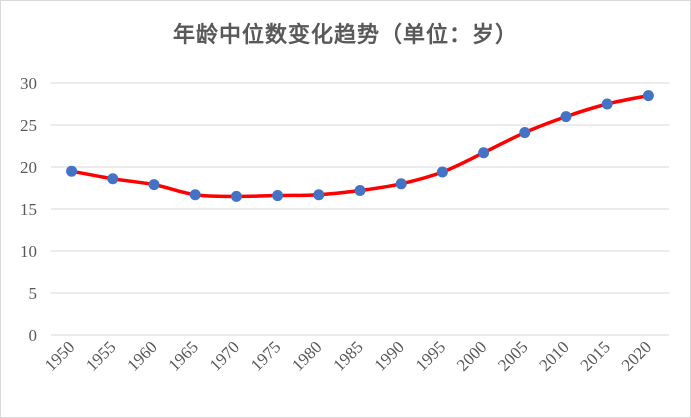  I want to click on chart-title: 年龄中位数变化趋势（单位：岁）, so click(345, 35).